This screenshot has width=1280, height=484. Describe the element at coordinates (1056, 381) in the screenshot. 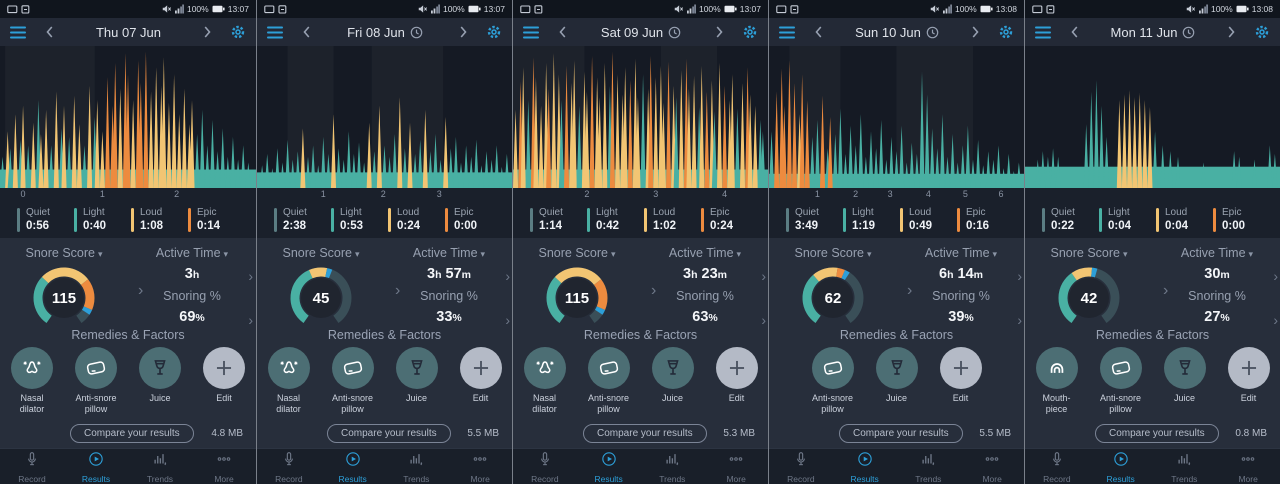

I see `remedy-mouthpiece: Mouth- piece` at that location.